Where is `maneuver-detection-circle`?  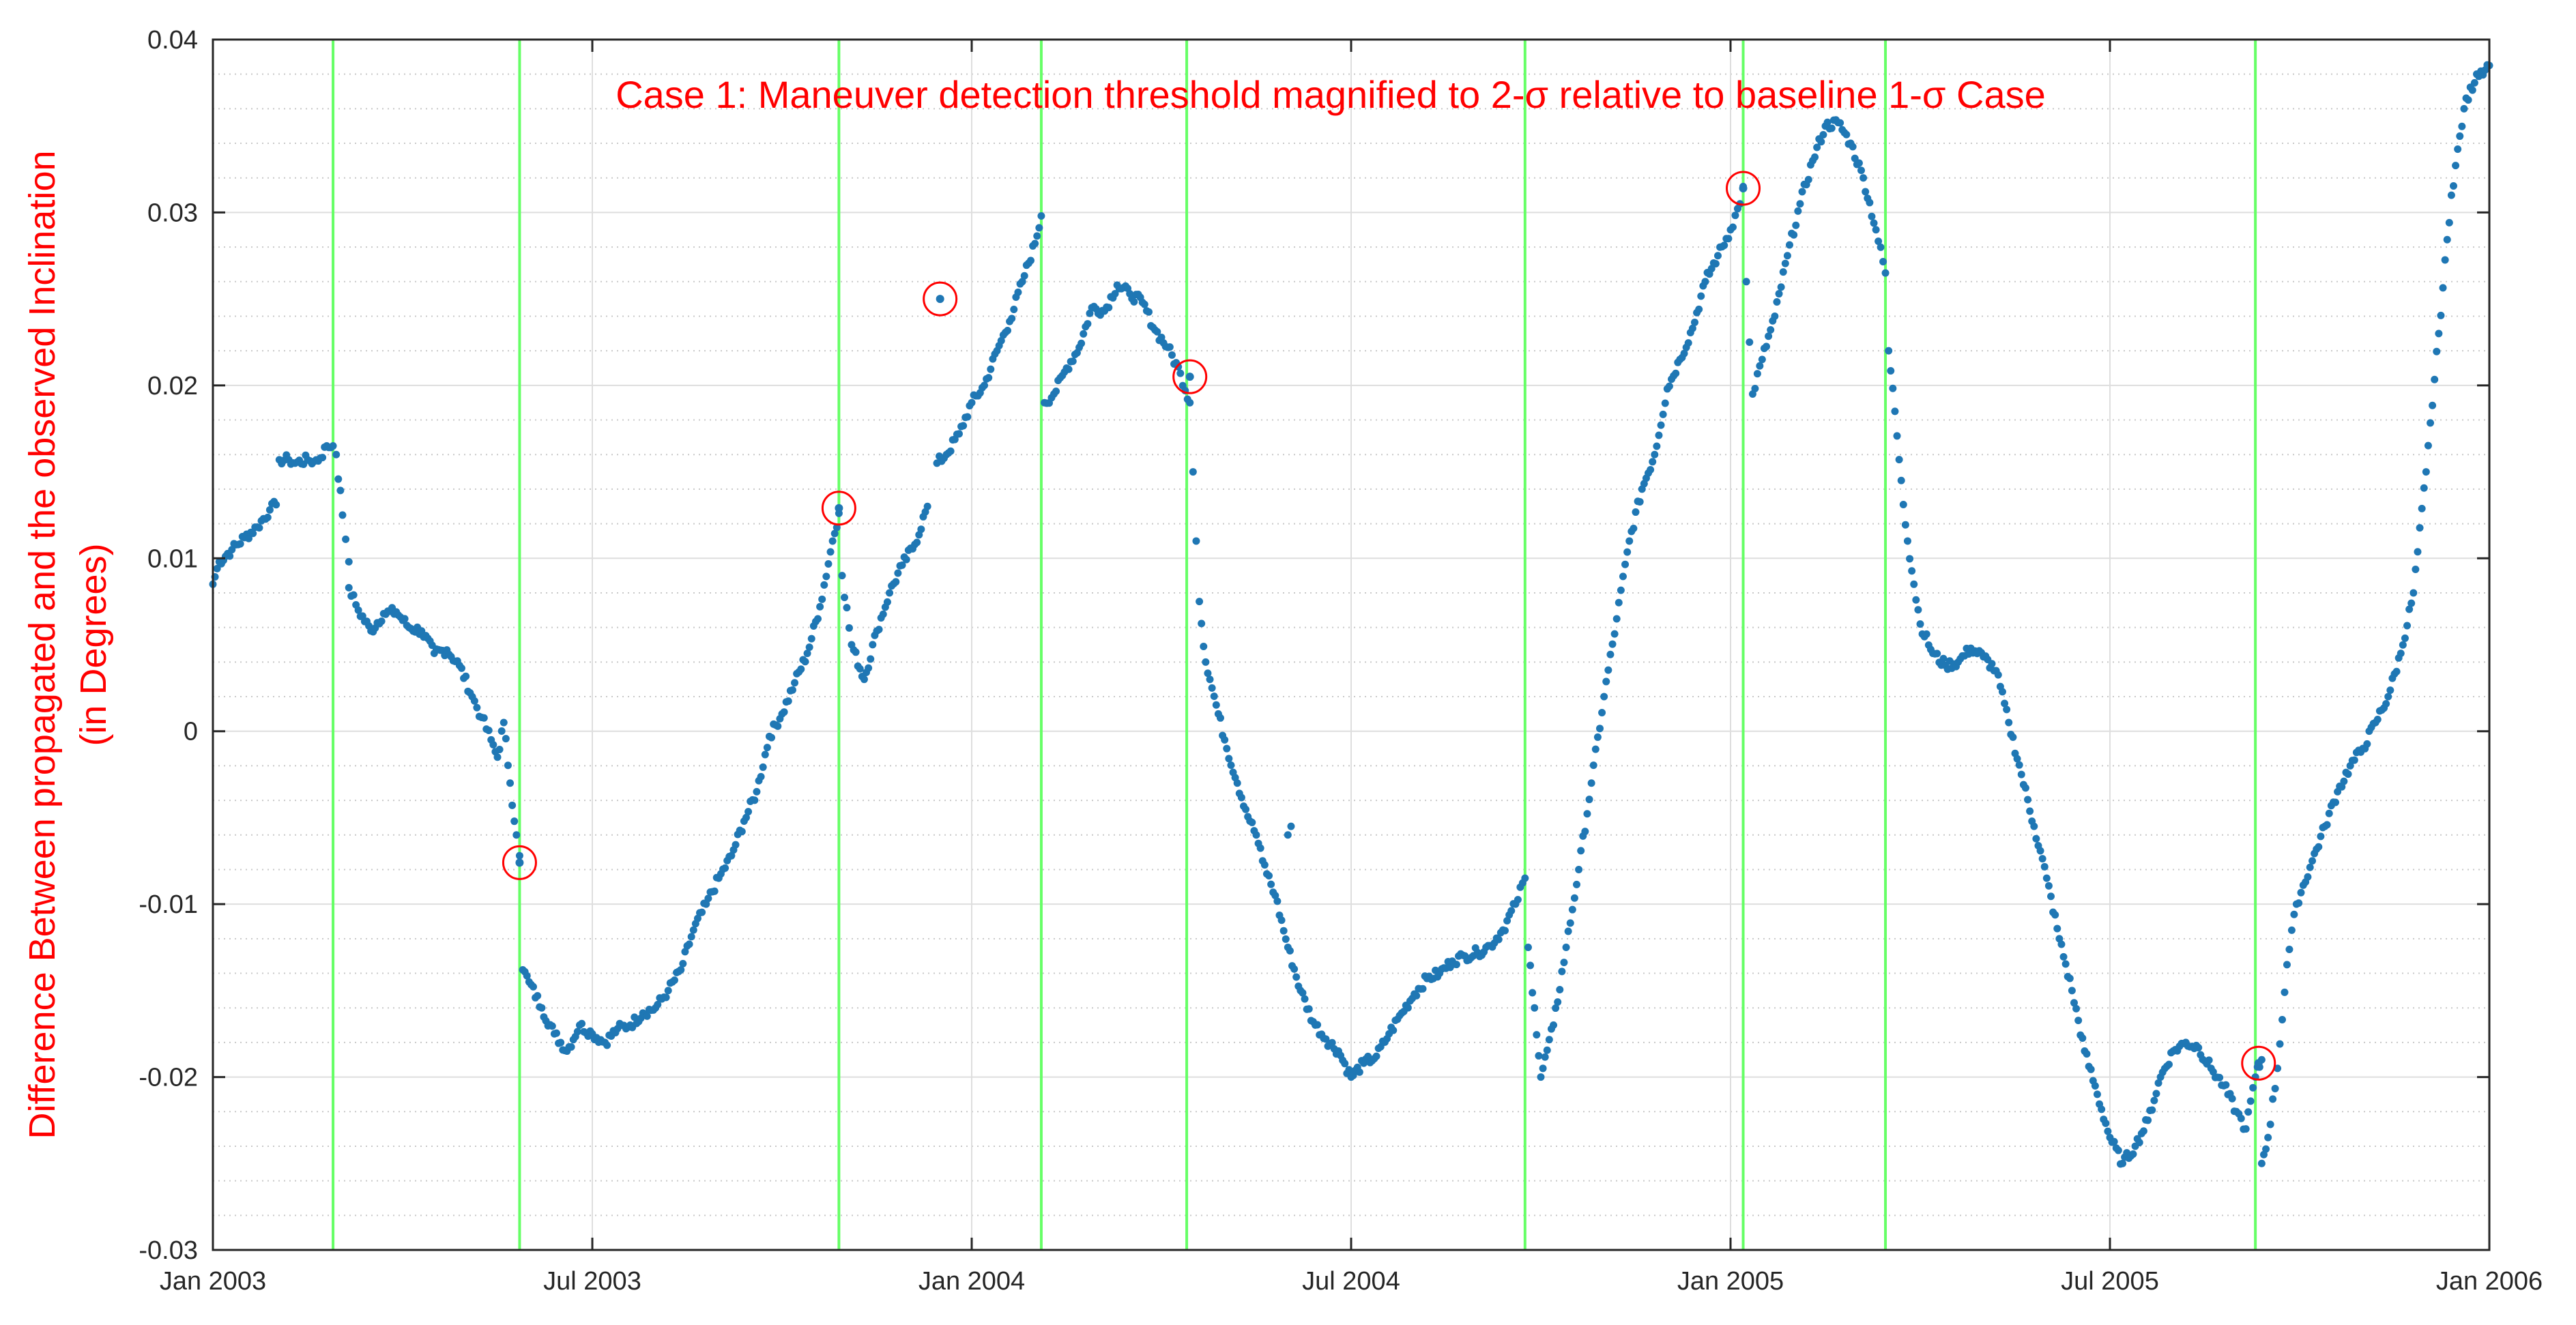
maneuver-detection-circle is located at coordinates (519, 863).